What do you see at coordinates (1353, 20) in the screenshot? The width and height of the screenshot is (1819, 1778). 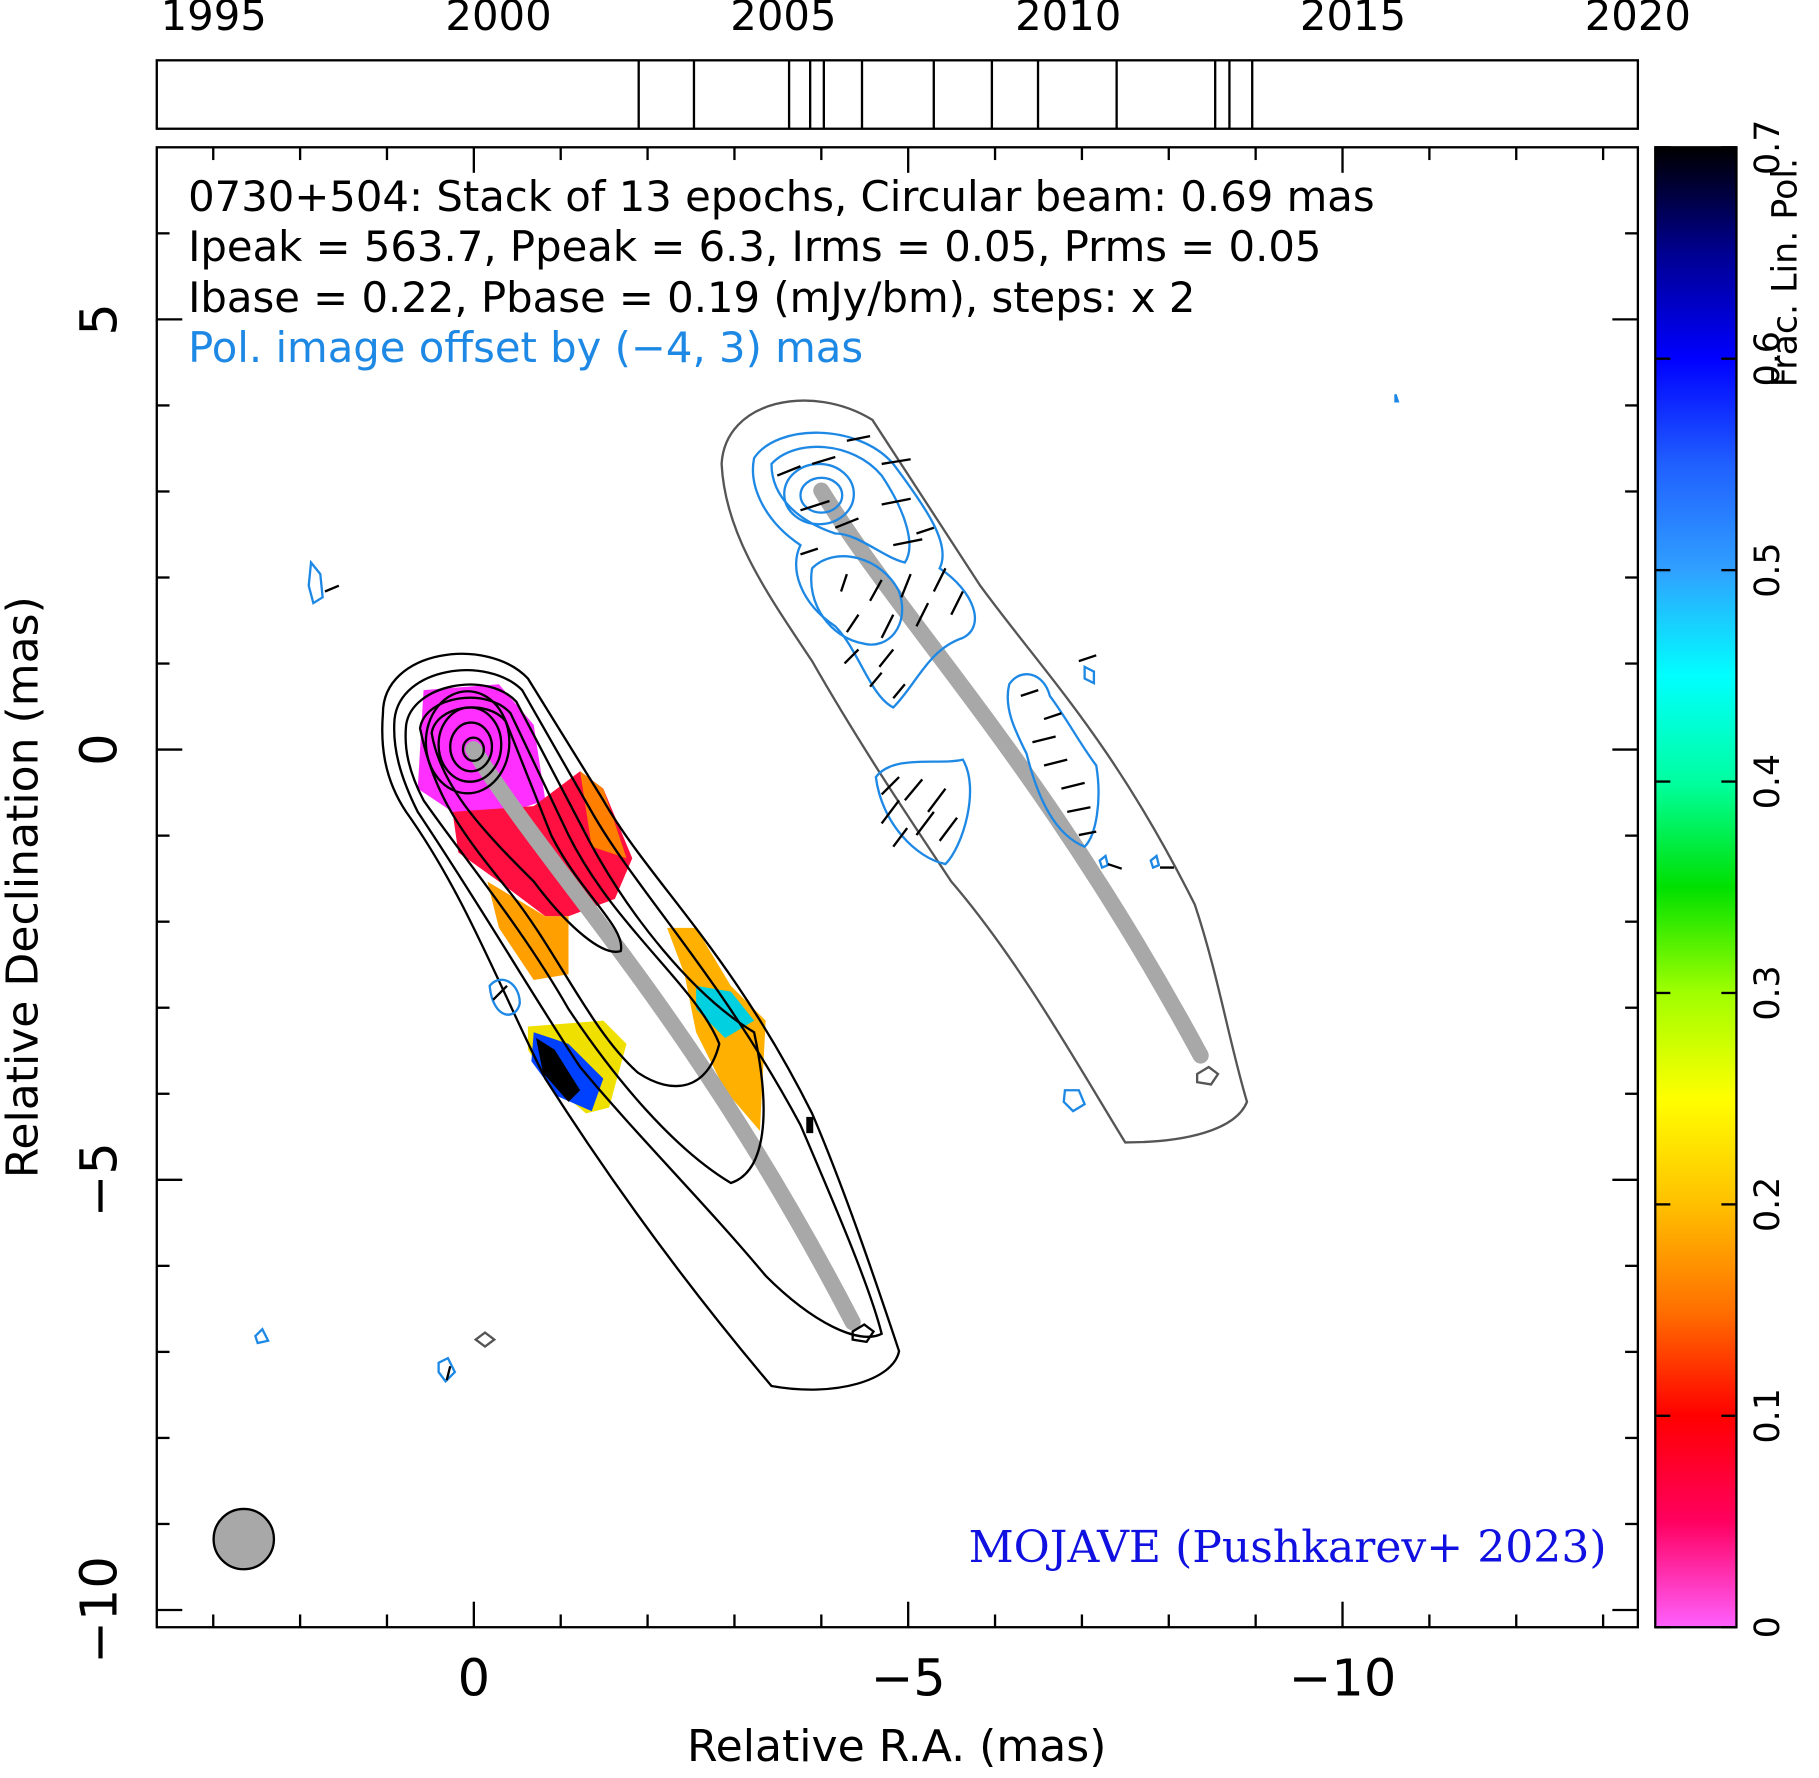 I see `year-label: 2015` at bounding box center [1353, 20].